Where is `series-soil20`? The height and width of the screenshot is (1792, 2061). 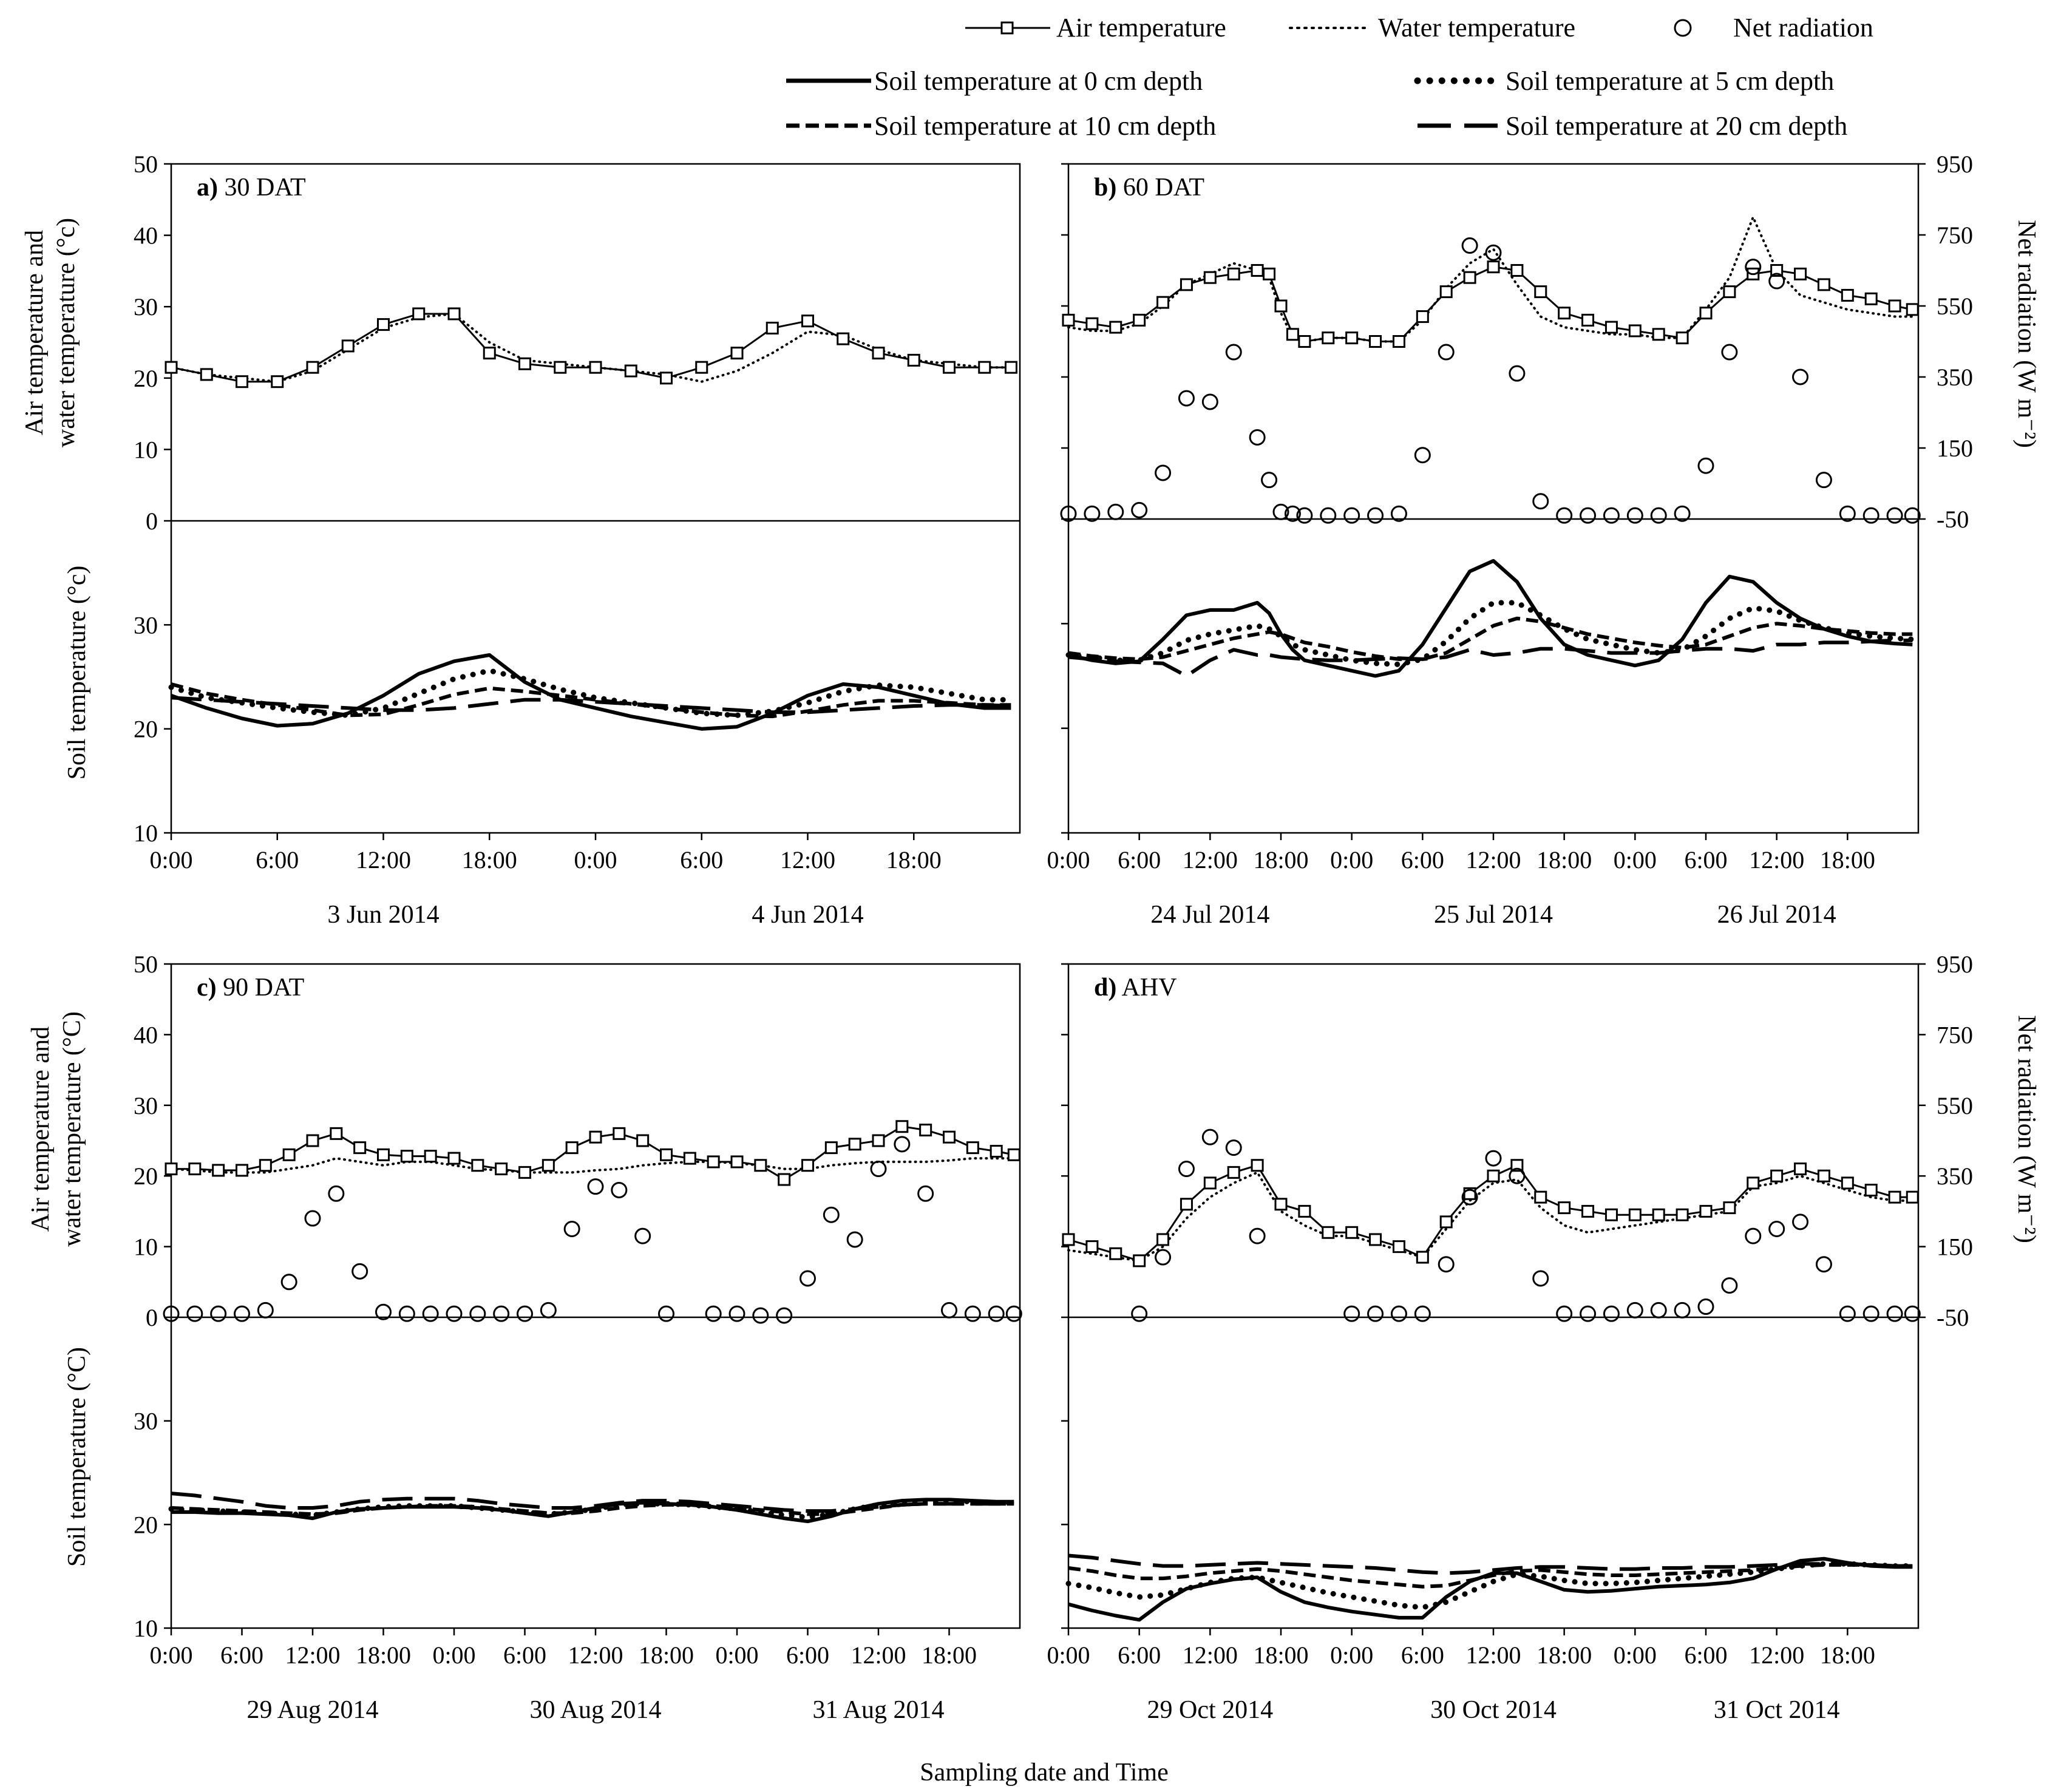
series-soil20 is located at coordinates (592, 1502).